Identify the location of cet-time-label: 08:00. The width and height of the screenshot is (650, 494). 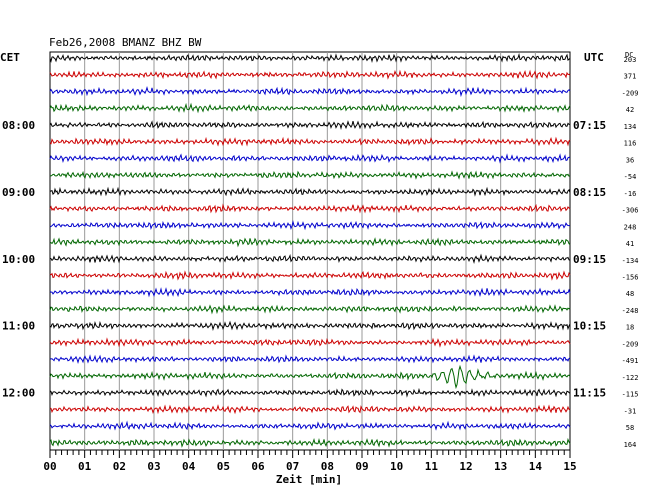
(18, 125).